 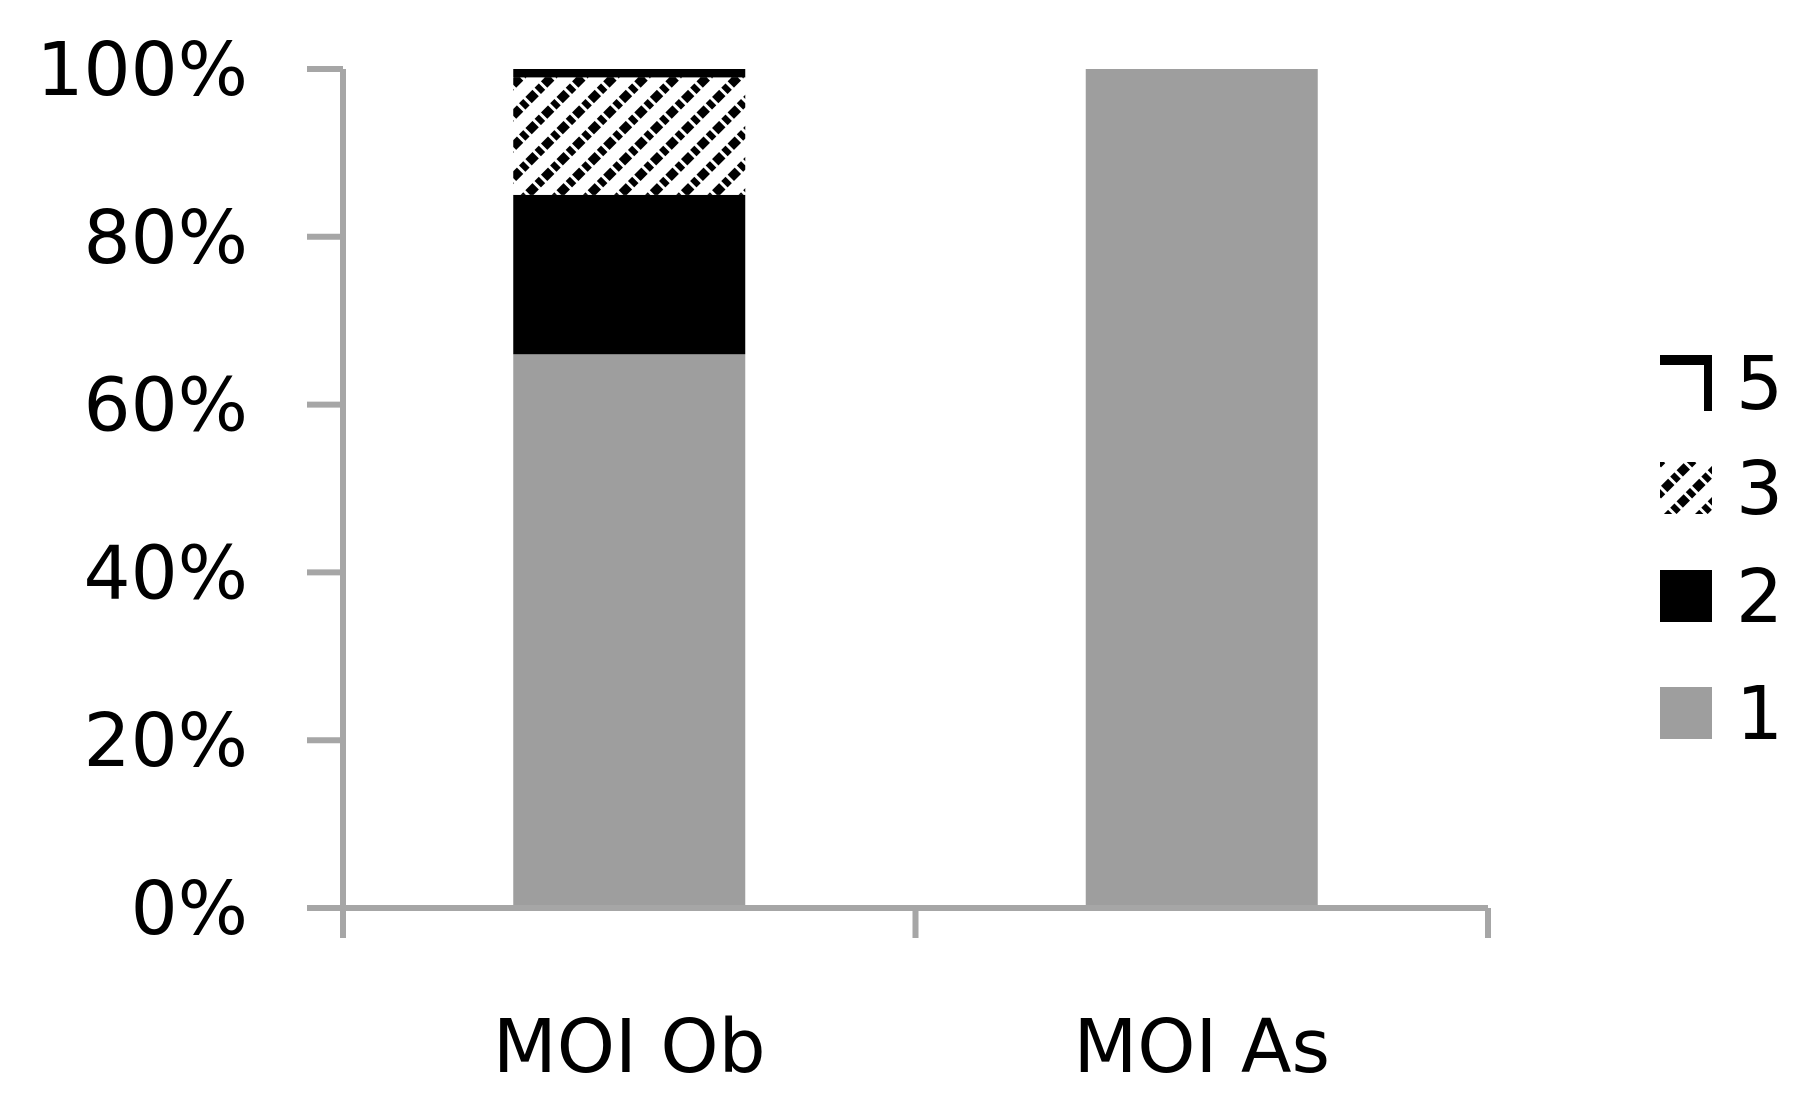 I want to click on y-tick-label: 60%, so click(x=166, y=406).